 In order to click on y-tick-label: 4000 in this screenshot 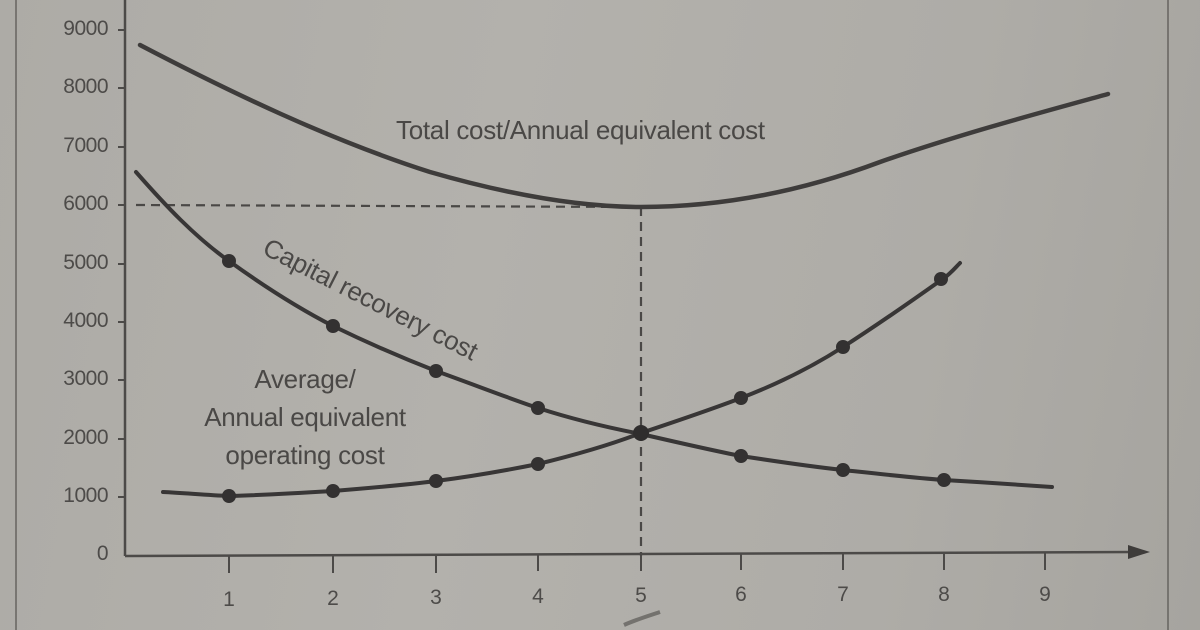, I will do `click(85, 320)`.